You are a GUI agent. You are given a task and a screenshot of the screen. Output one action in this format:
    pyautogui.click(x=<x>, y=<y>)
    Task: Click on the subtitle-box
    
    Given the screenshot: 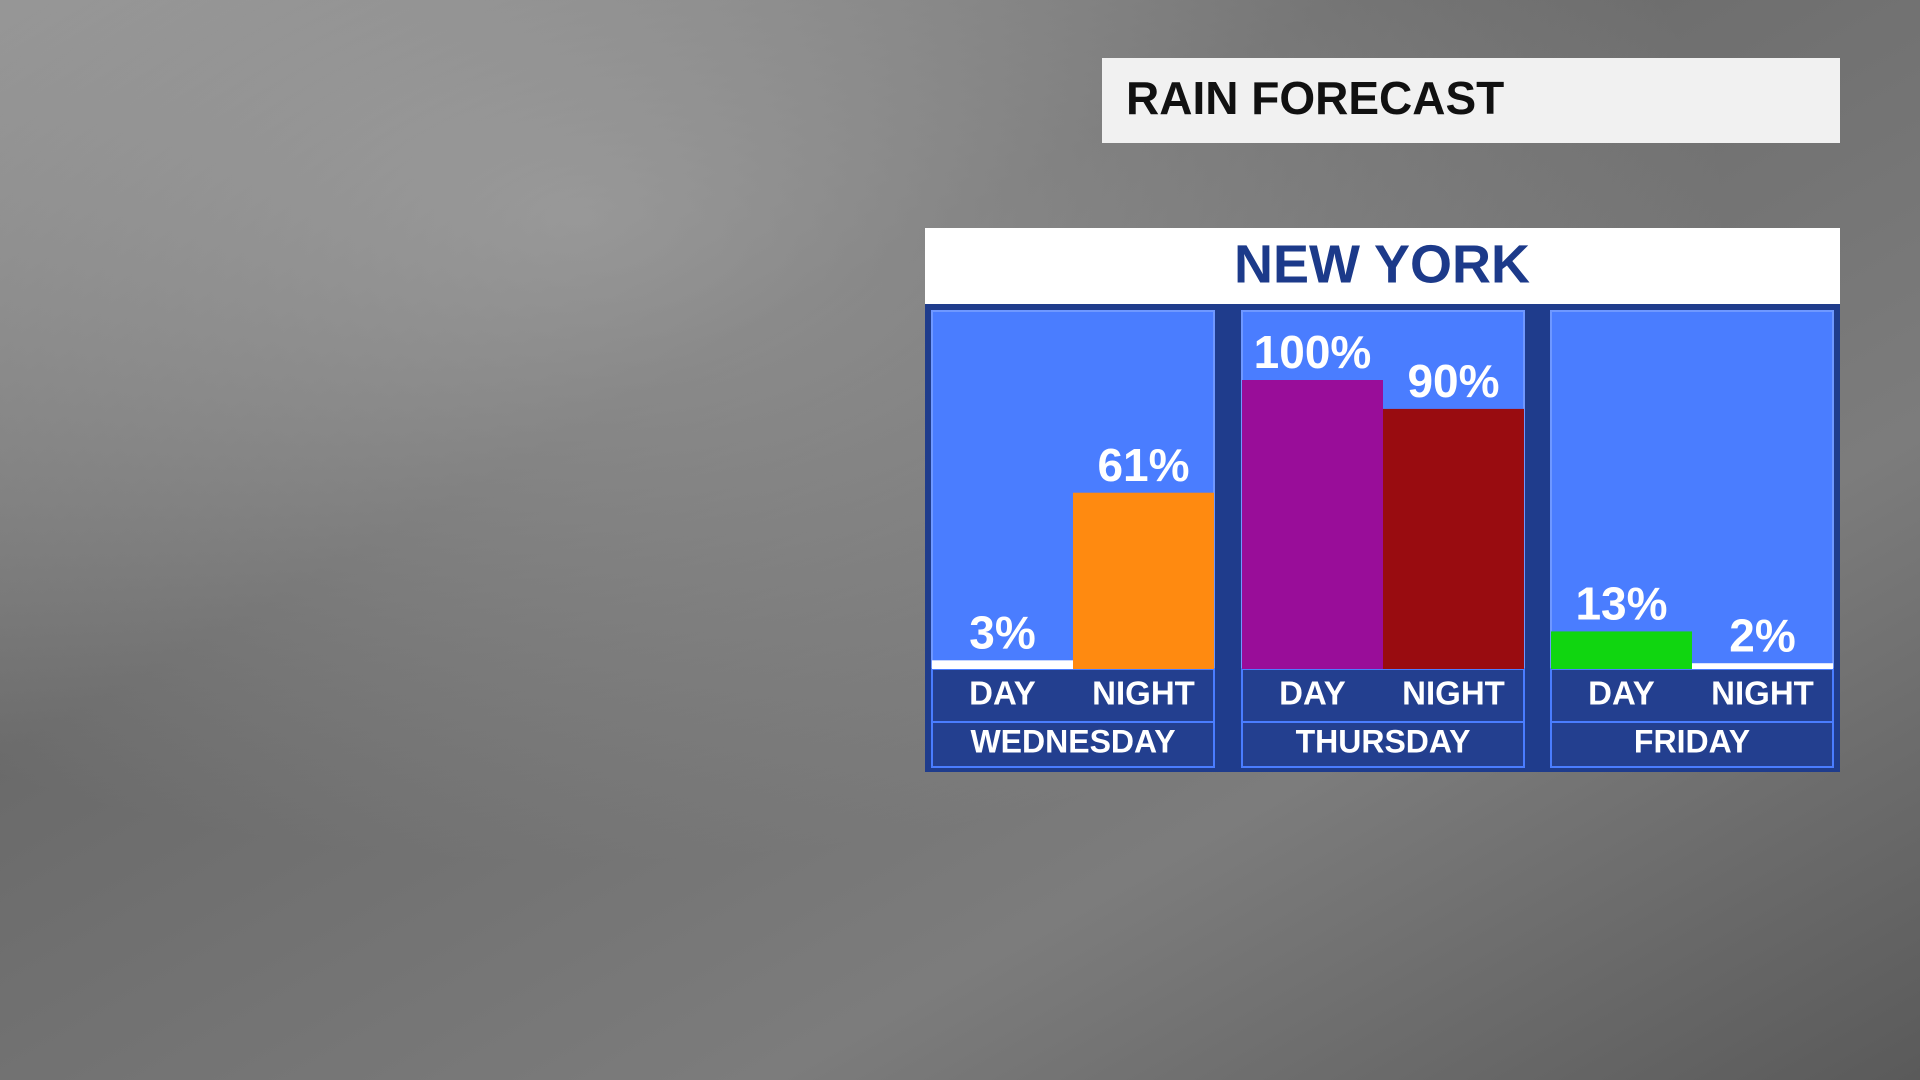 What is the action you would take?
    pyautogui.click(x=1382, y=266)
    